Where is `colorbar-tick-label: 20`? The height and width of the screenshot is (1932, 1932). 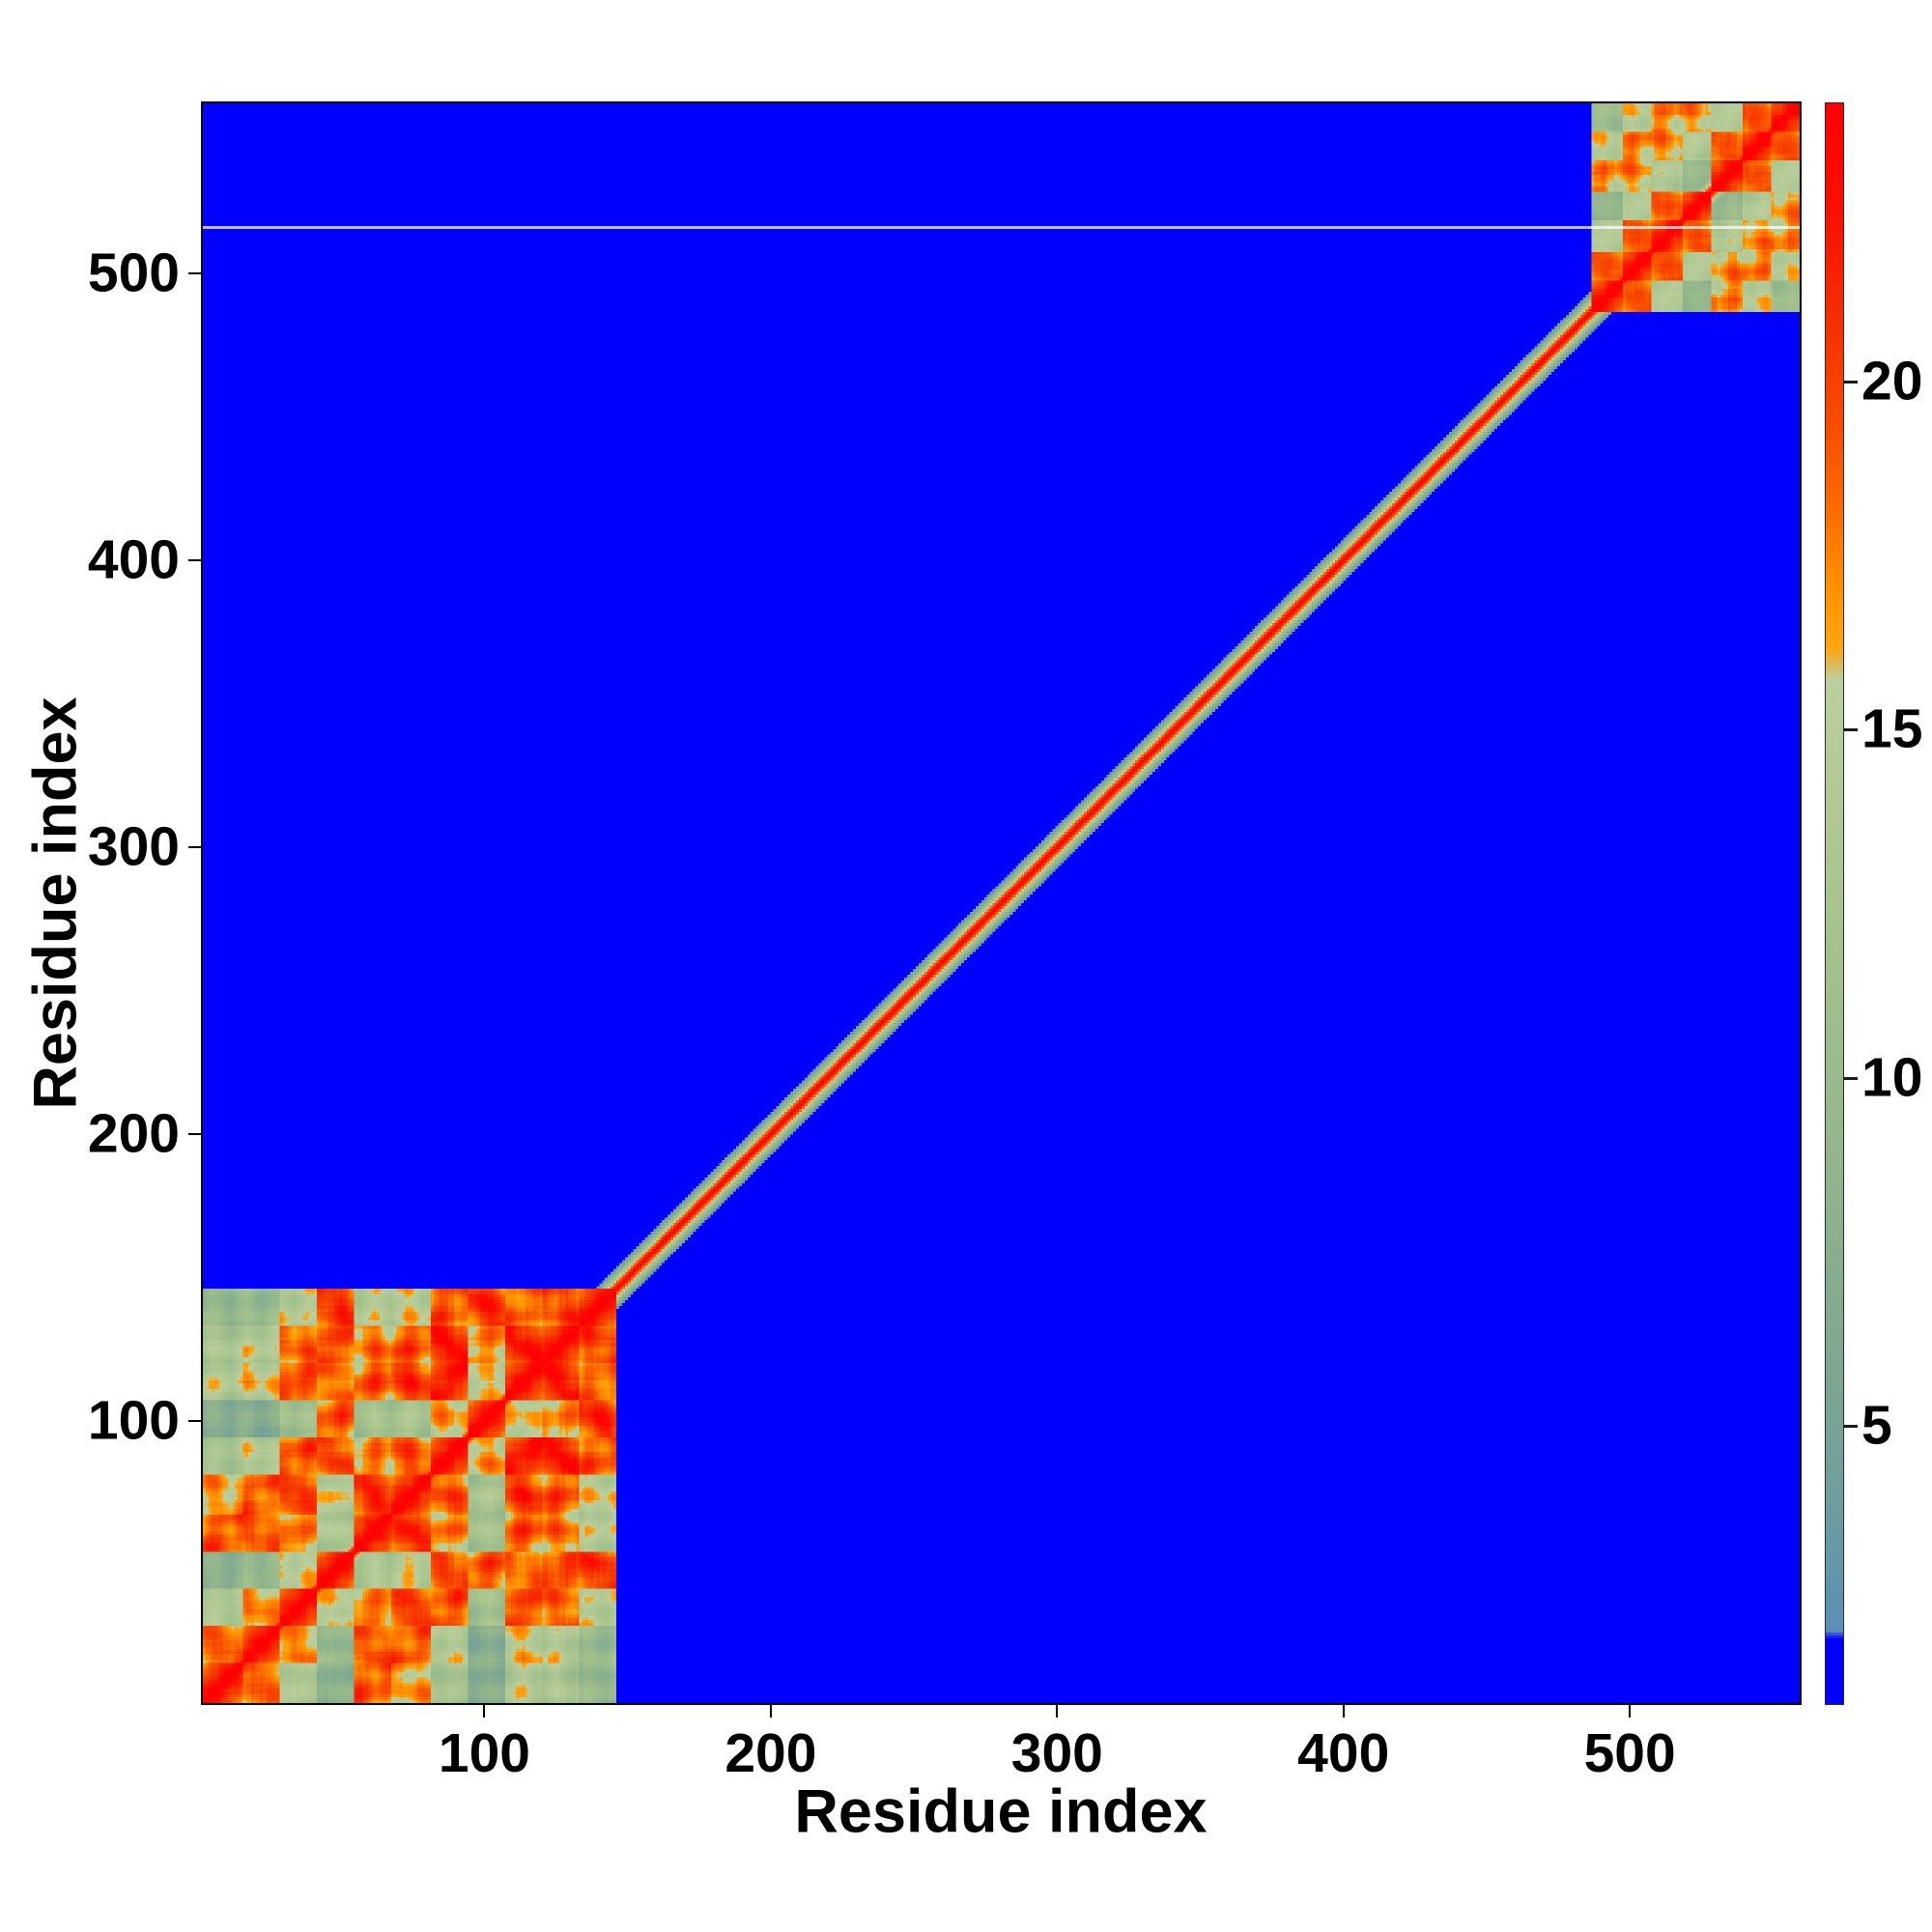 colorbar-tick-label: 20 is located at coordinates (1892, 381).